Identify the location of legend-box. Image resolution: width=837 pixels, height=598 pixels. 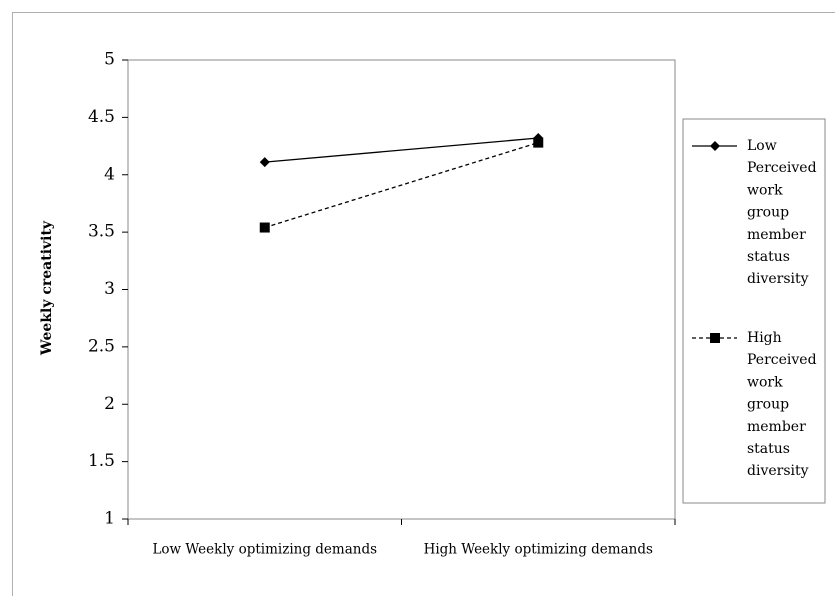
(754, 311).